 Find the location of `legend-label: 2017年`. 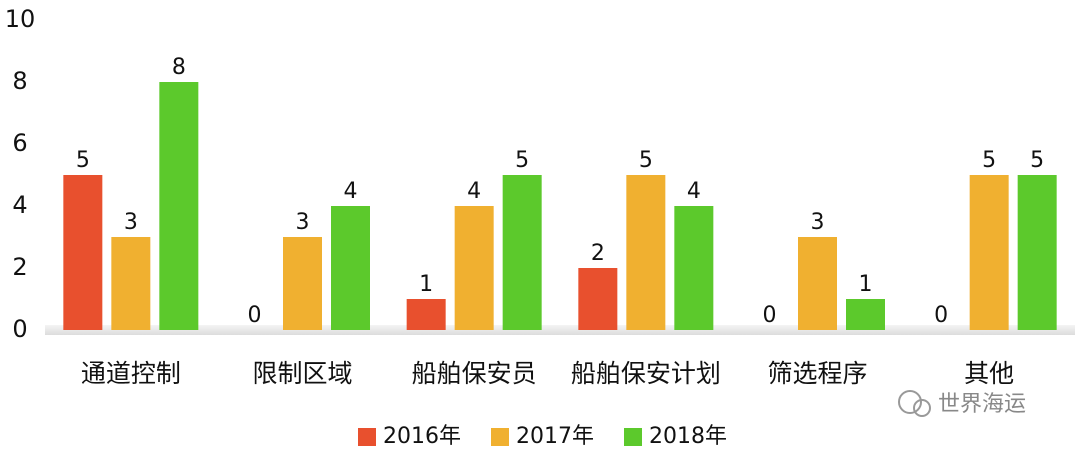

legend-label: 2017年 is located at coordinates (555, 436).